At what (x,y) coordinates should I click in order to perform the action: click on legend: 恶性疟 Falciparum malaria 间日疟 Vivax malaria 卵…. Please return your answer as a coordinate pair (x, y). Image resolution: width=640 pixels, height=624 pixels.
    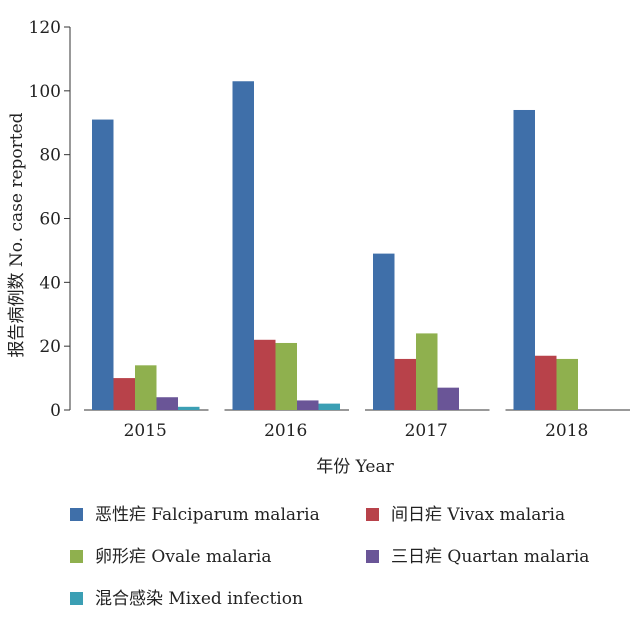
    Looking at the image, I should click on (329, 557).